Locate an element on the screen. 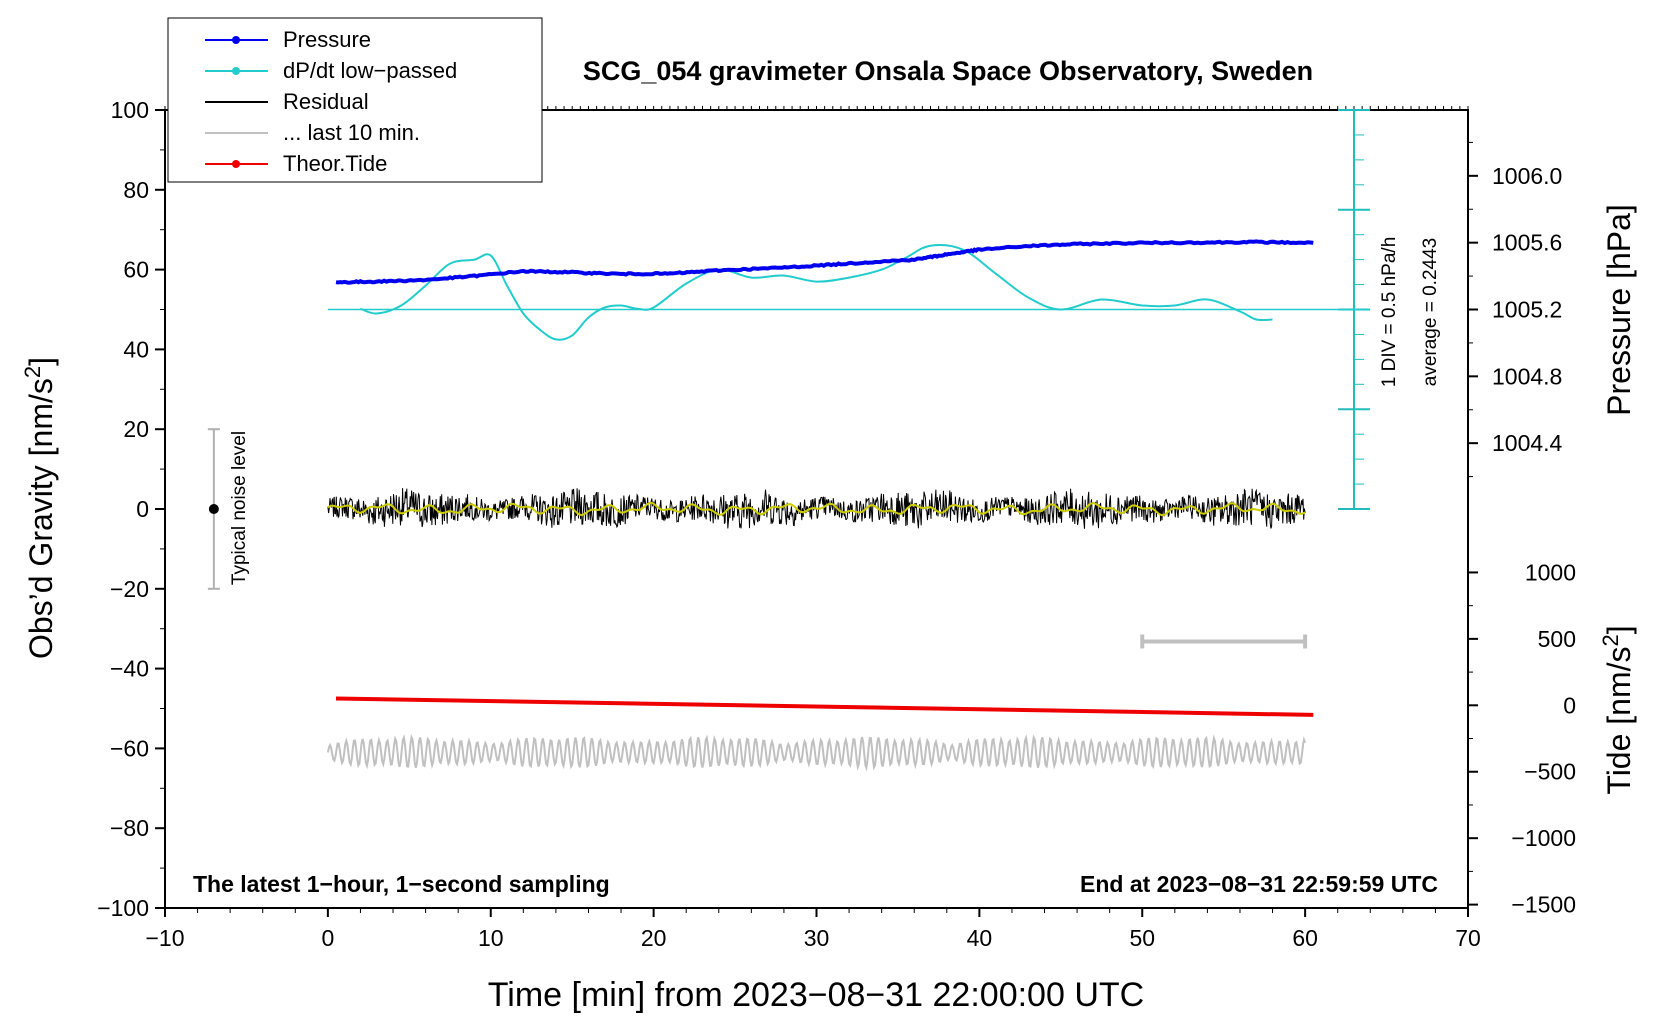 The width and height of the screenshot is (1660, 1020). pressure-tick-label: 1005.2 is located at coordinates (1527, 310).